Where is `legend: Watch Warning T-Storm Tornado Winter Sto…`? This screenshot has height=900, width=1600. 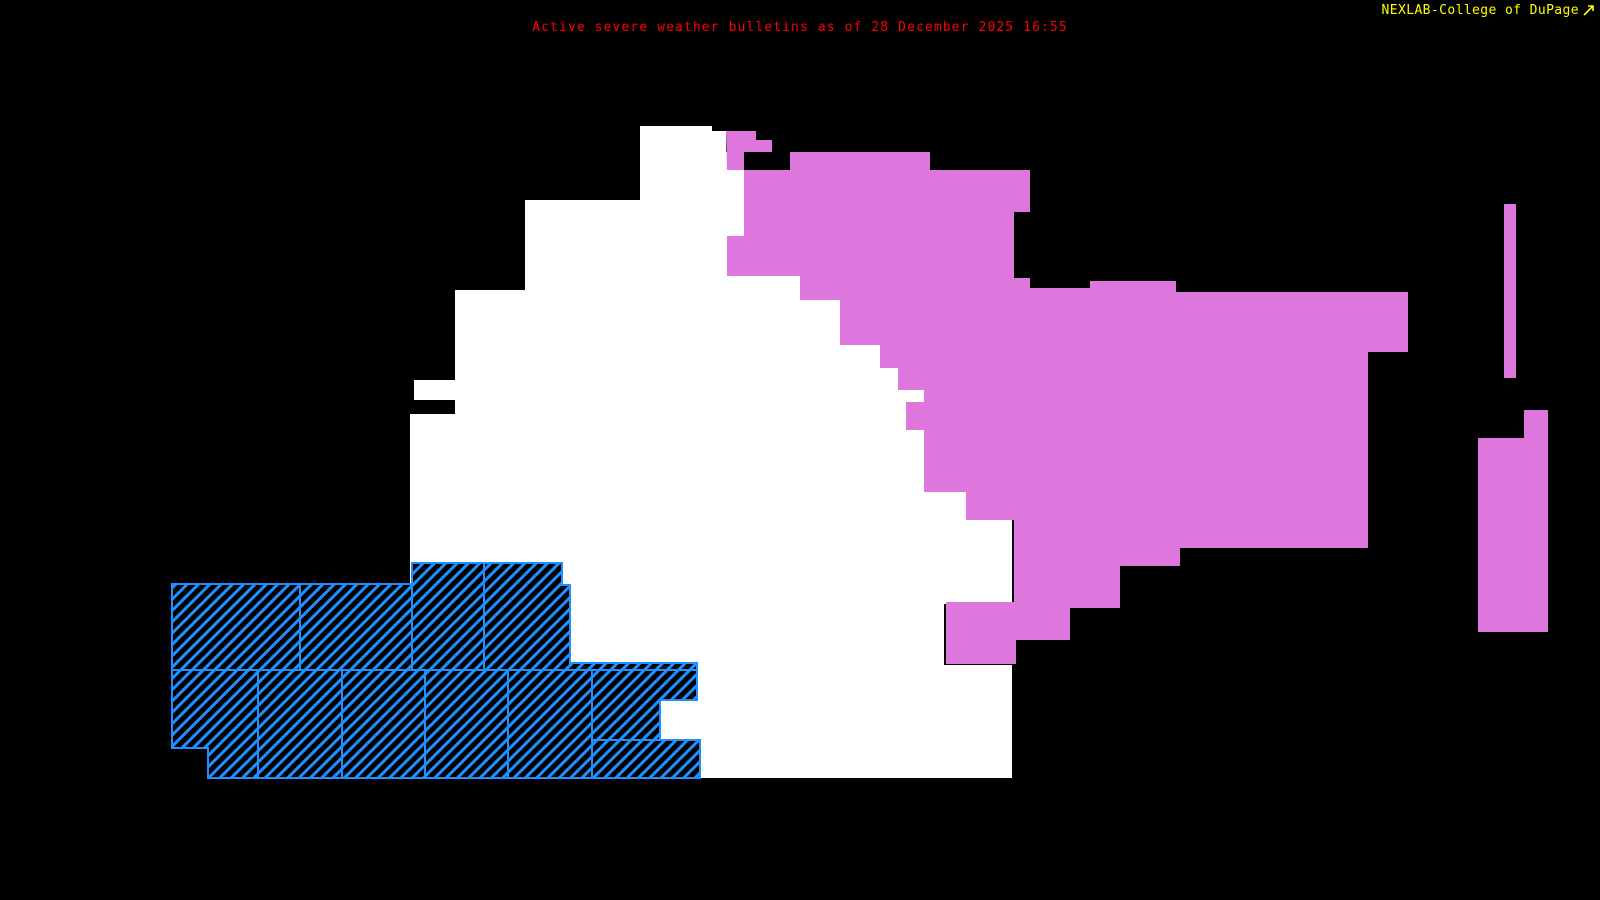
legend: Watch Warning T-Storm Tornado Winter Sto… is located at coordinates (800, 840).